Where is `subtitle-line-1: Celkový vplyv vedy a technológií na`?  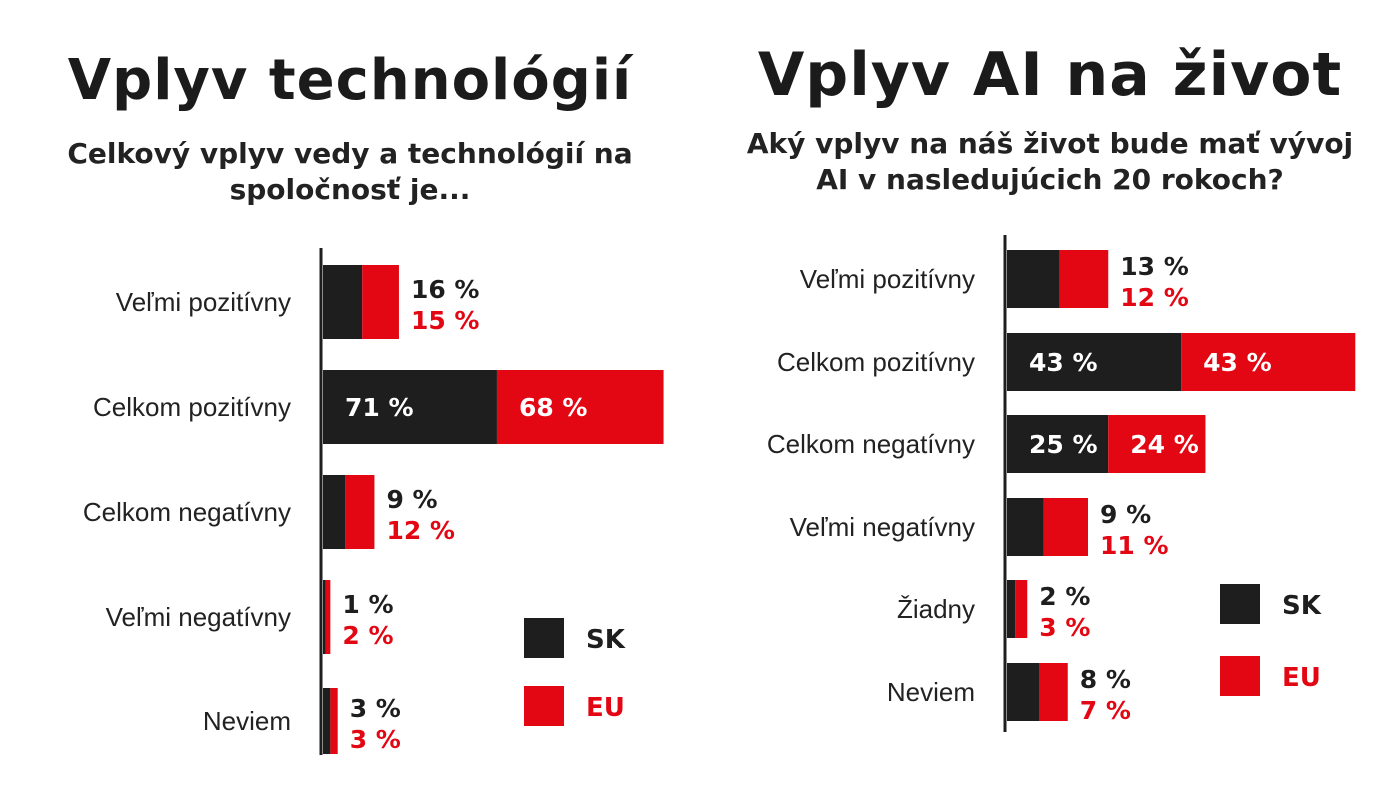 subtitle-line-1: Celkový vplyv vedy a technológií na is located at coordinates (350, 153).